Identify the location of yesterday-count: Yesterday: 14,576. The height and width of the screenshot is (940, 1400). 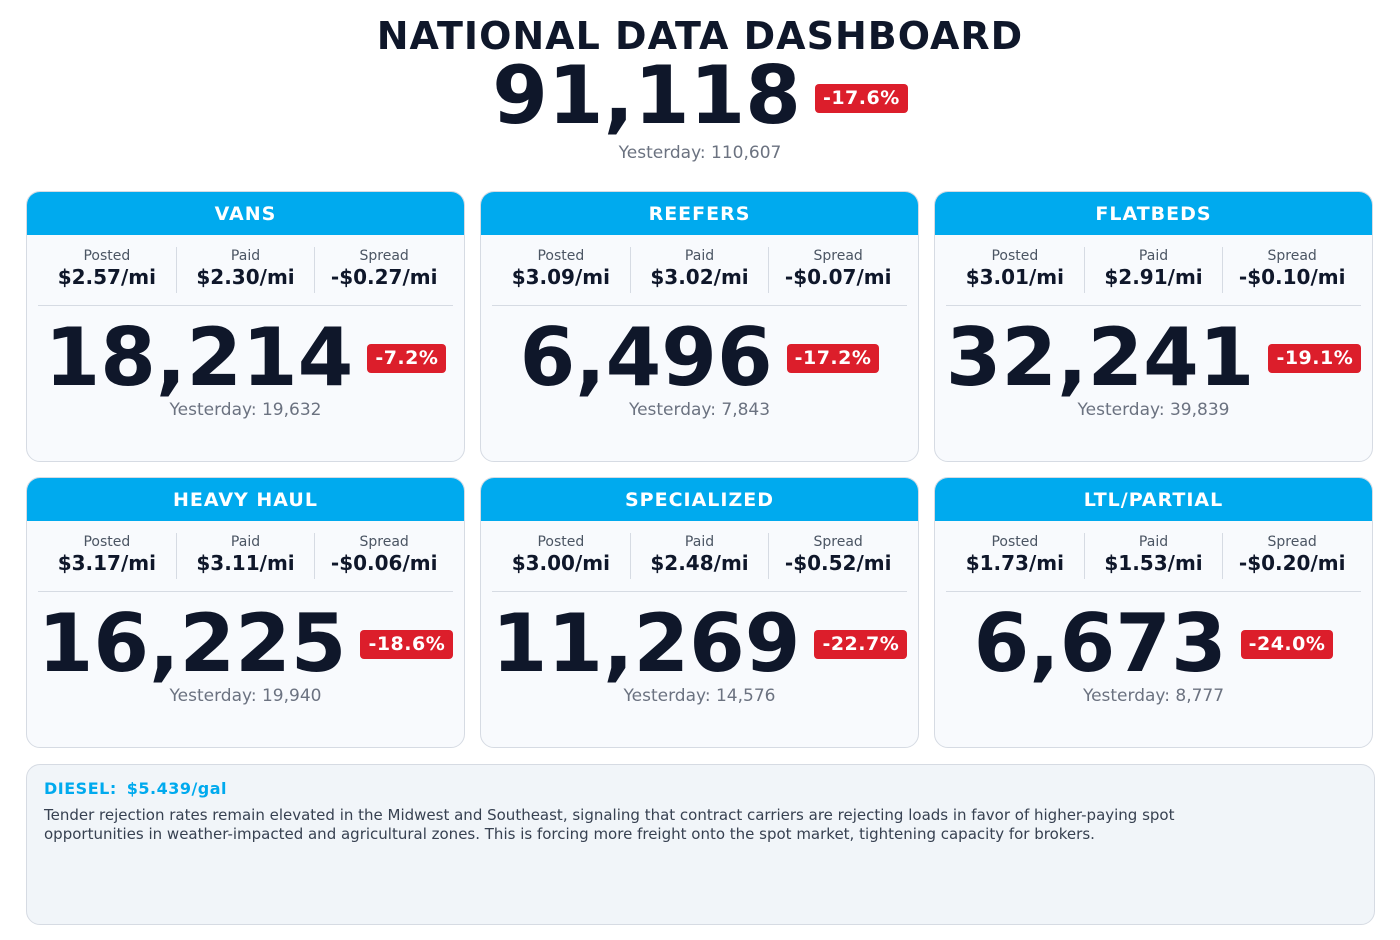
(699, 696).